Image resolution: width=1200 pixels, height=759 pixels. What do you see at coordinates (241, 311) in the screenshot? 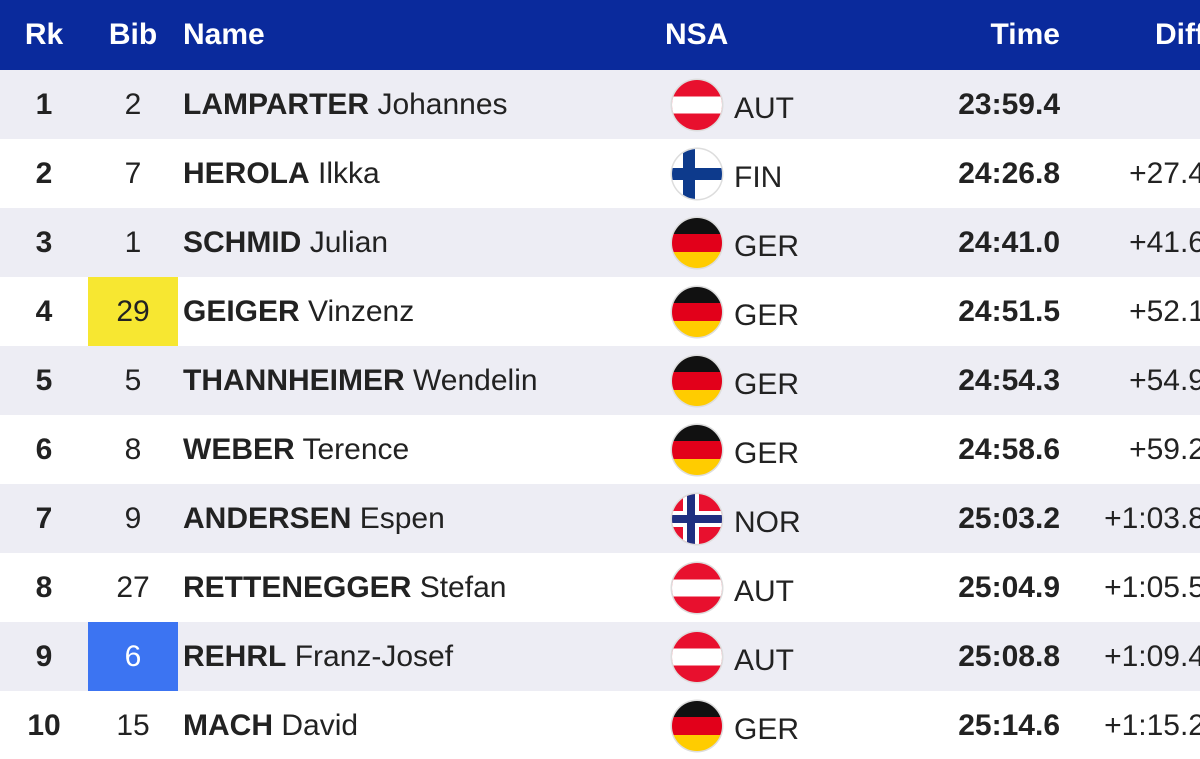
I see `surname: GEIGER` at bounding box center [241, 311].